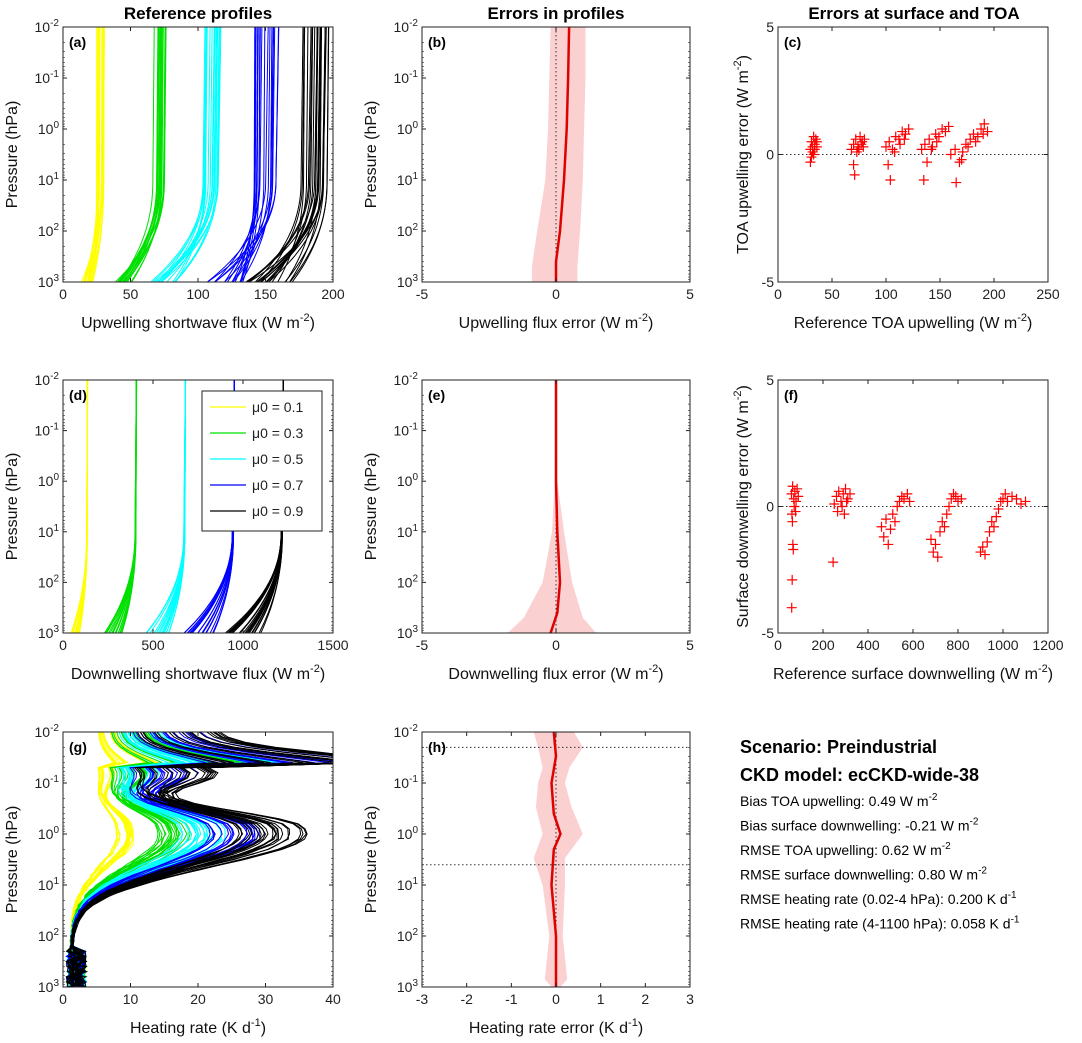 The image size is (1082, 1043). I want to click on x-tick-label: -1, so click(511, 999).